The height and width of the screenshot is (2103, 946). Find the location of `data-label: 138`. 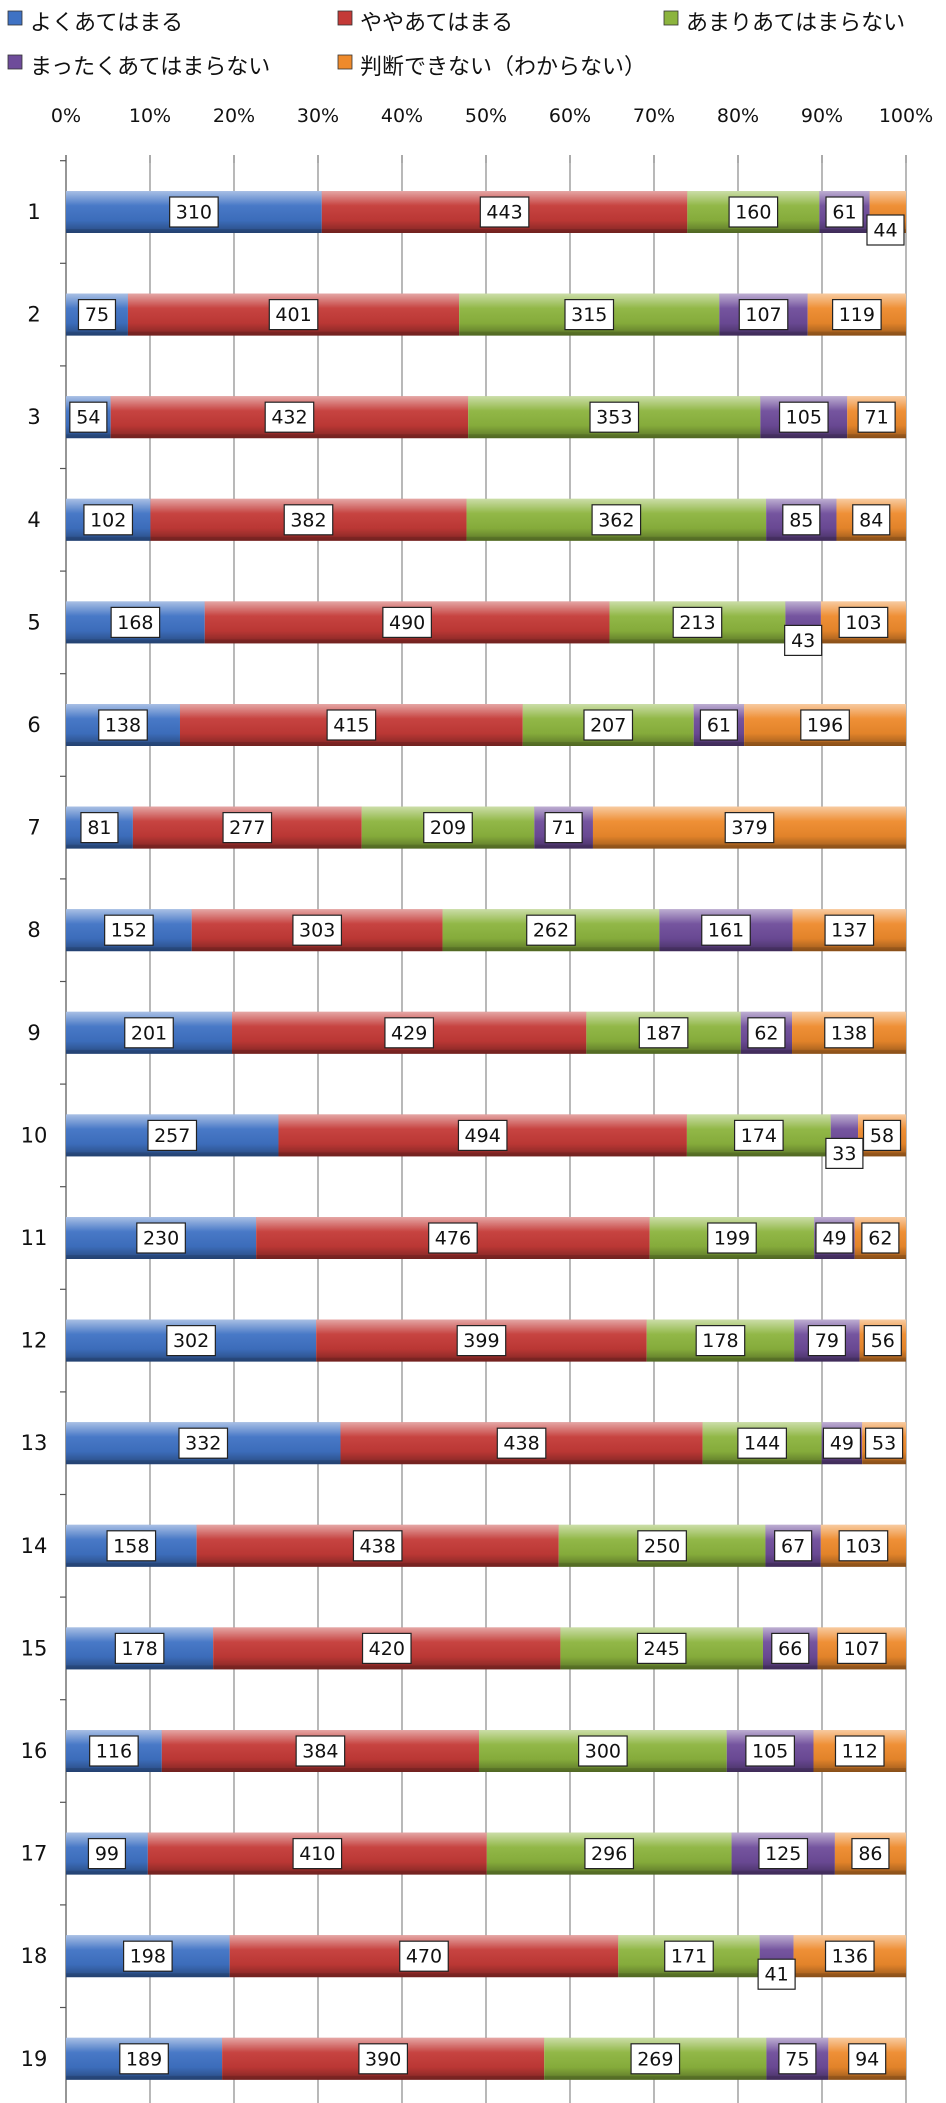

data-label: 138 is located at coordinates (123, 726).